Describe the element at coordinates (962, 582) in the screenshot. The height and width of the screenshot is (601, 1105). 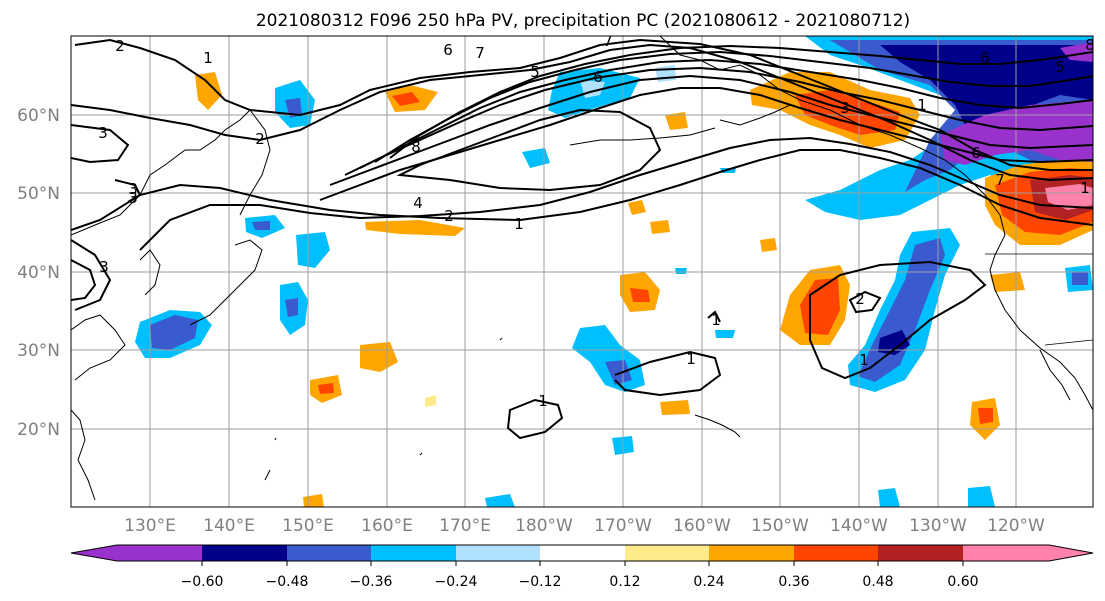
I see `colorbar-tick-label: 0.60` at that location.